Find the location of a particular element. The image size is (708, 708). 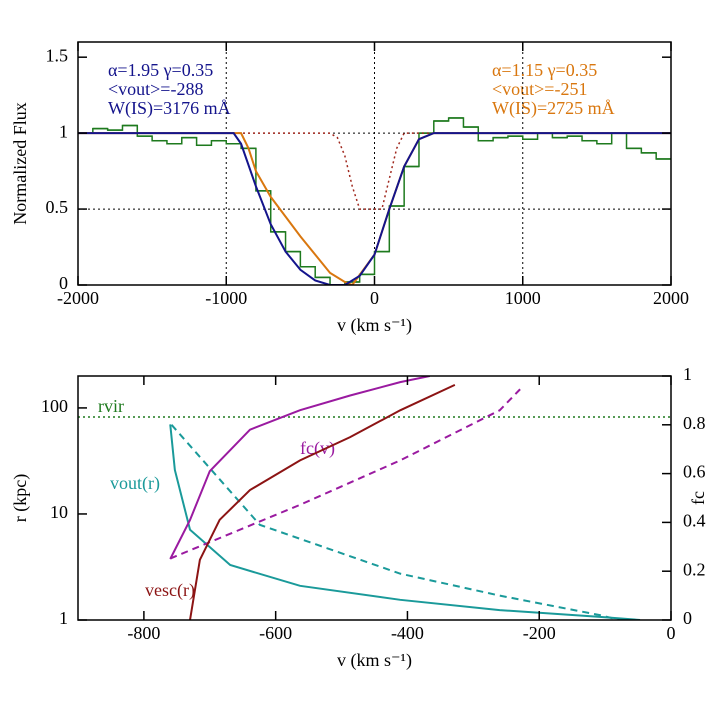

annotation: <vout>=-251 is located at coordinates (539, 89).